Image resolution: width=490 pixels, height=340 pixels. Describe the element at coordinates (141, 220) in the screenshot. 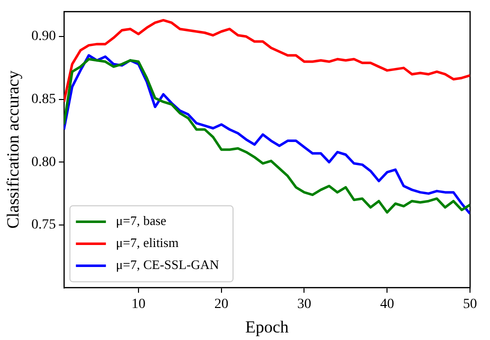

I see `legend-label: μ=7, base` at that location.